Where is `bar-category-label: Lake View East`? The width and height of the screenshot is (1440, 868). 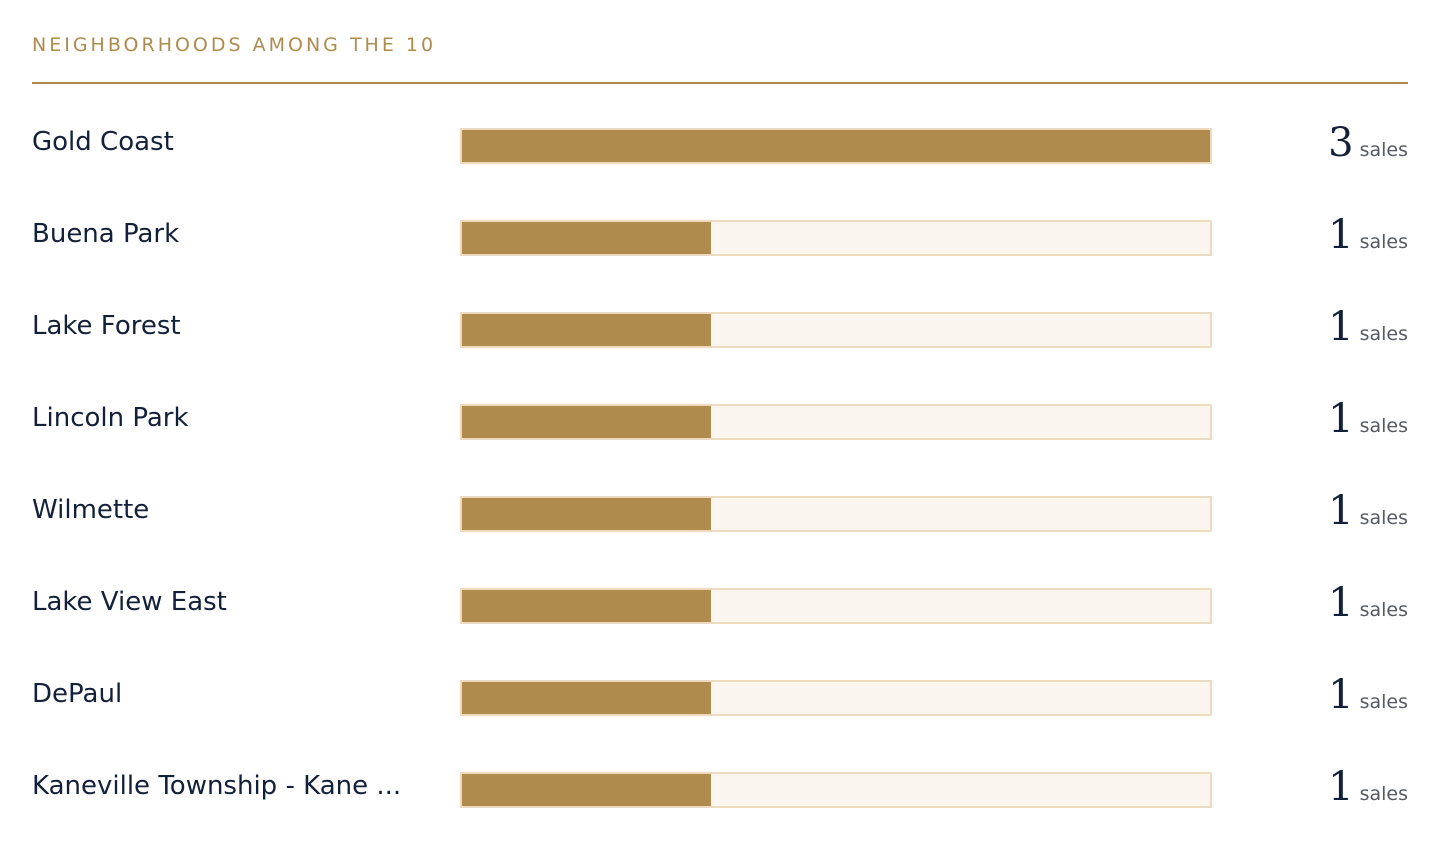 bar-category-label: Lake View East is located at coordinates (129, 602).